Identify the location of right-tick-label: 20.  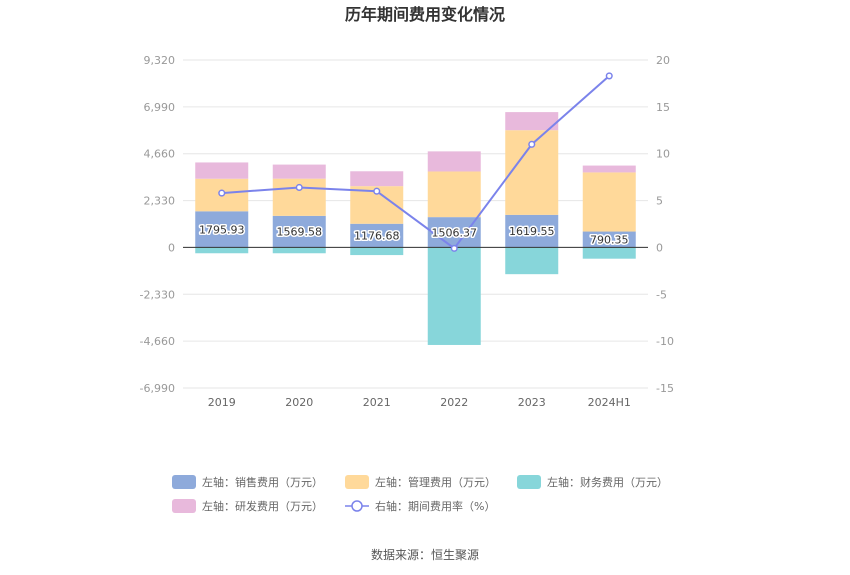
(663, 60).